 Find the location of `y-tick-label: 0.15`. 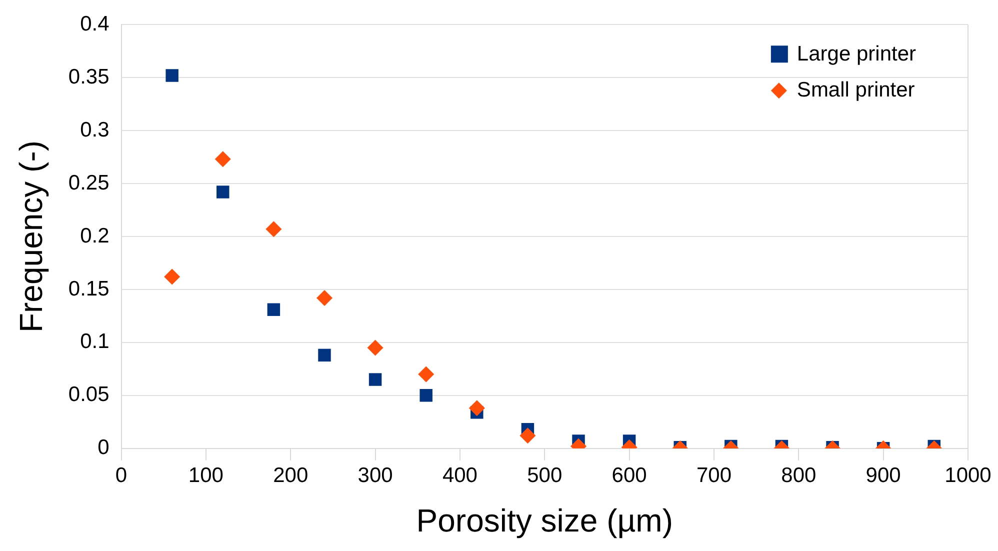

y-tick-label: 0.15 is located at coordinates (89, 288).